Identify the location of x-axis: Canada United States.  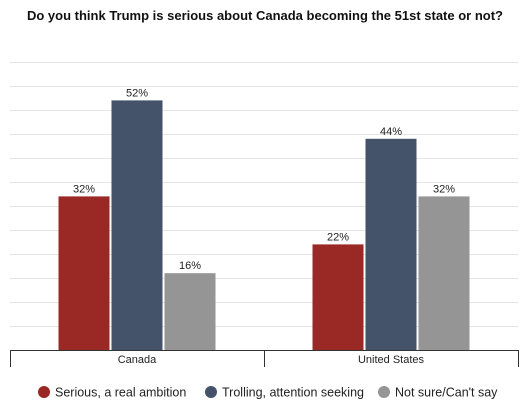
(264, 358).